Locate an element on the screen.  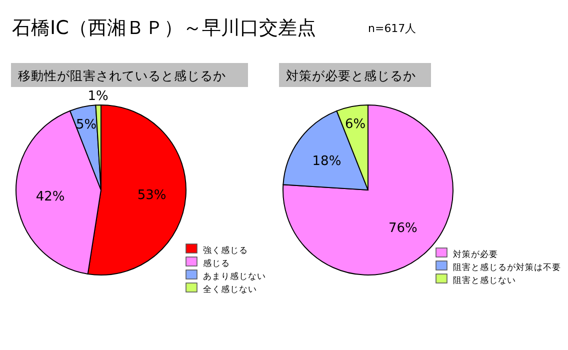
data-label: 5% is located at coordinates (86, 125).